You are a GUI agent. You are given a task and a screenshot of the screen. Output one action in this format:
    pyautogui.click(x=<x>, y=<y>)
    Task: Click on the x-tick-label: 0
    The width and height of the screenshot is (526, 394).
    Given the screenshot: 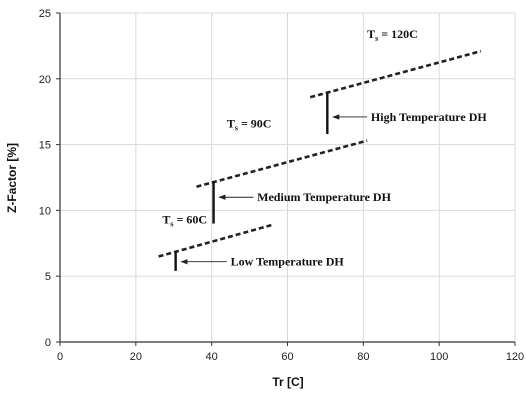 What is the action you would take?
    pyautogui.click(x=60, y=357)
    